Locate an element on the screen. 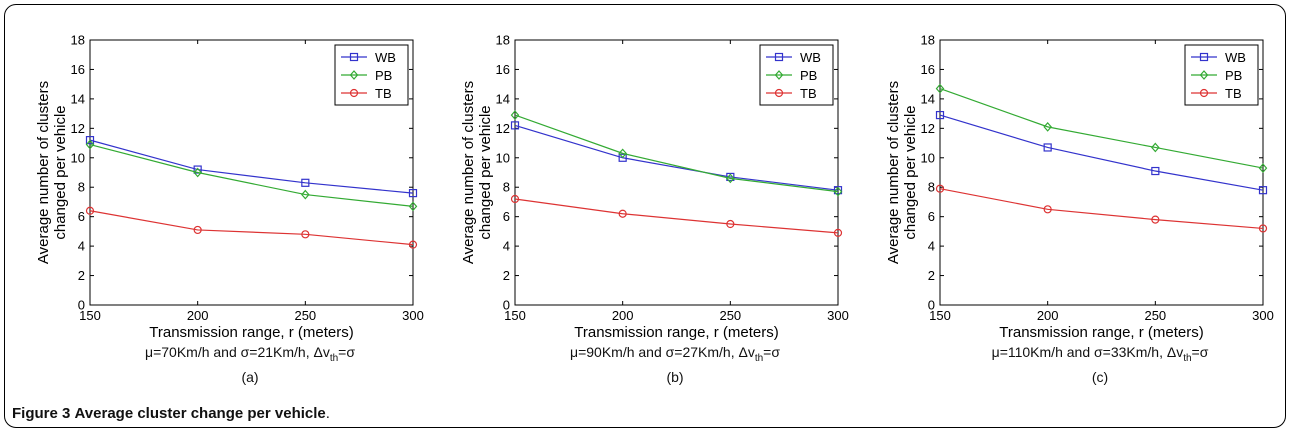  x-axis-label: Transmission range, r (meters) is located at coordinates (676, 332).